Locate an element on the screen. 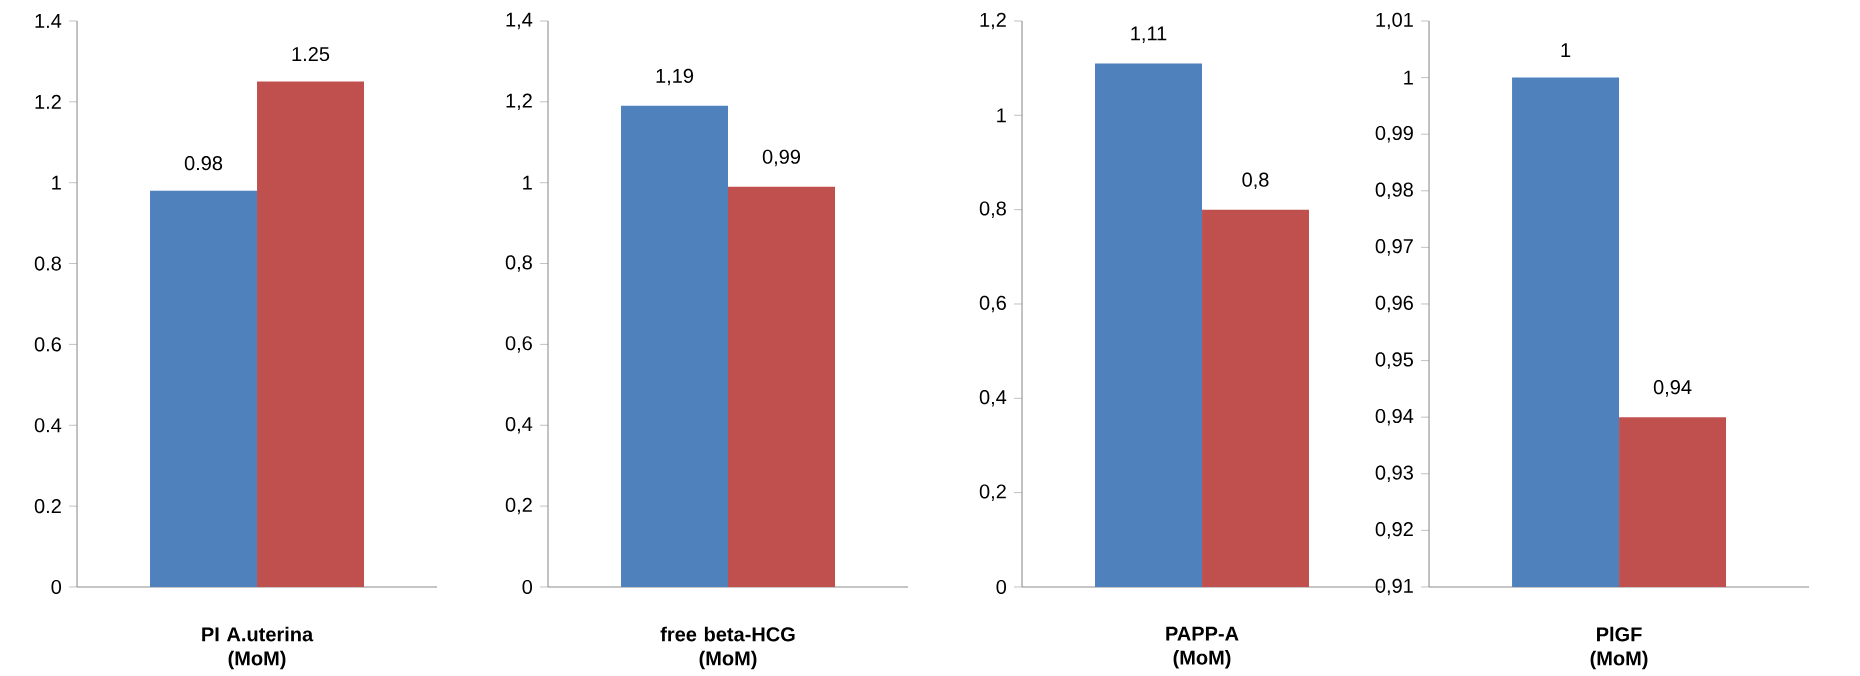  data-label: 1,19 is located at coordinates (675, 77).